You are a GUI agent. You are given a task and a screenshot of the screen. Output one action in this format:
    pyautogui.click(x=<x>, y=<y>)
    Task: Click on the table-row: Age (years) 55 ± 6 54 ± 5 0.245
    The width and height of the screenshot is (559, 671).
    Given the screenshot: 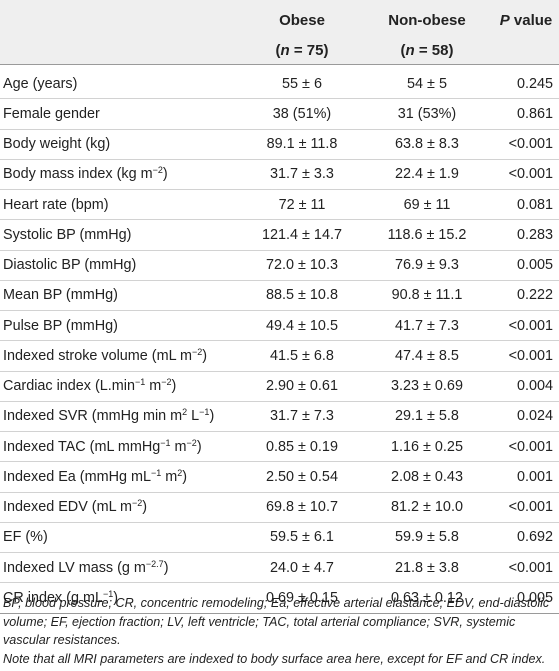 What is the action you would take?
    pyautogui.click(x=279, y=82)
    